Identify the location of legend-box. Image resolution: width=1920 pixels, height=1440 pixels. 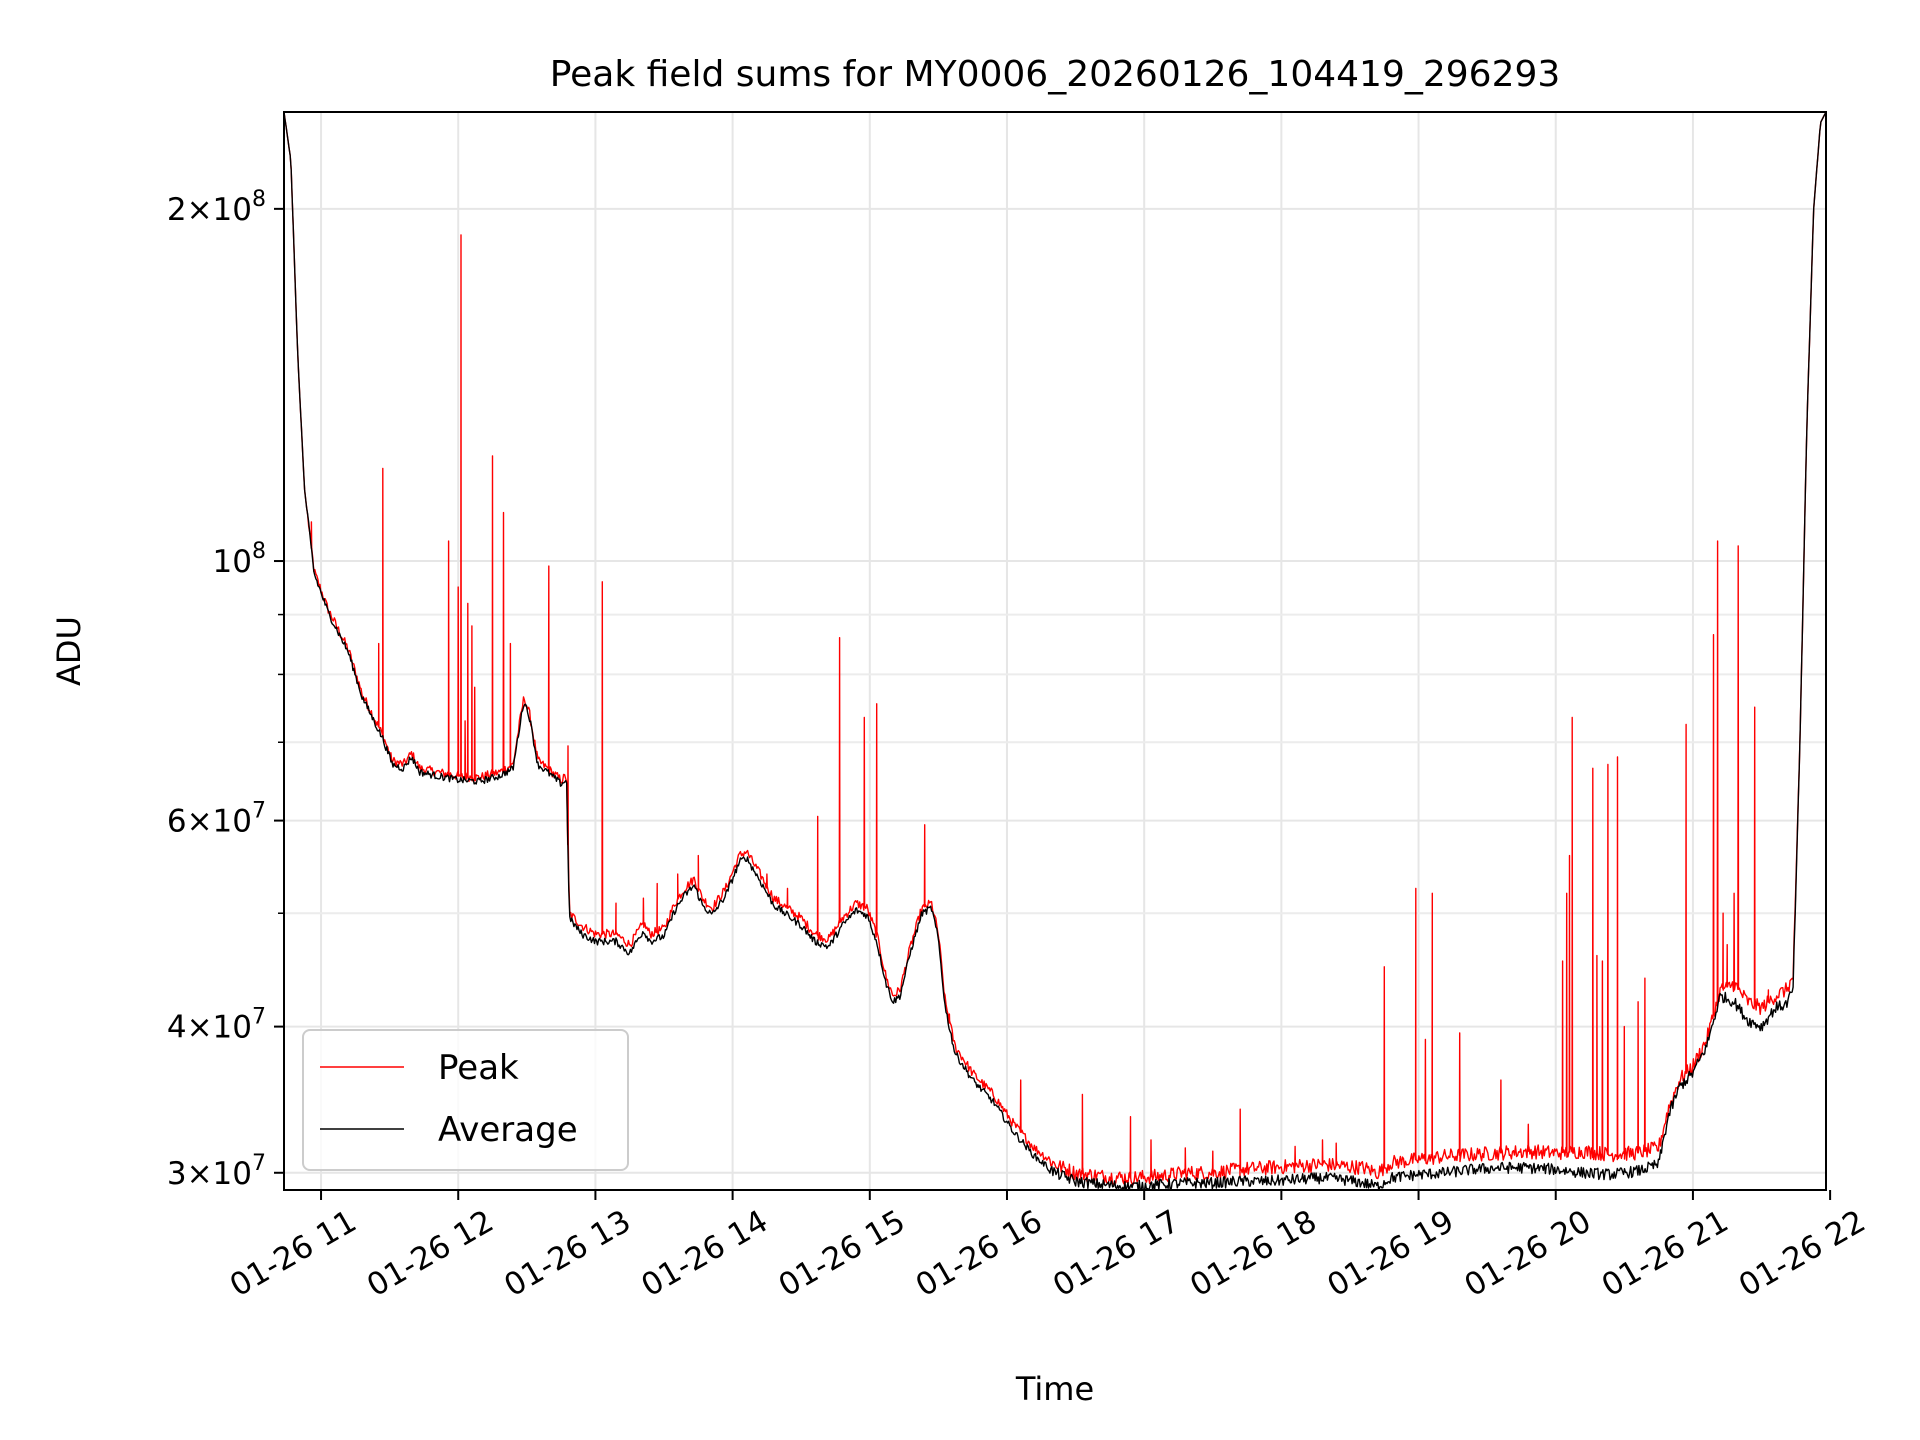
(465, 1100).